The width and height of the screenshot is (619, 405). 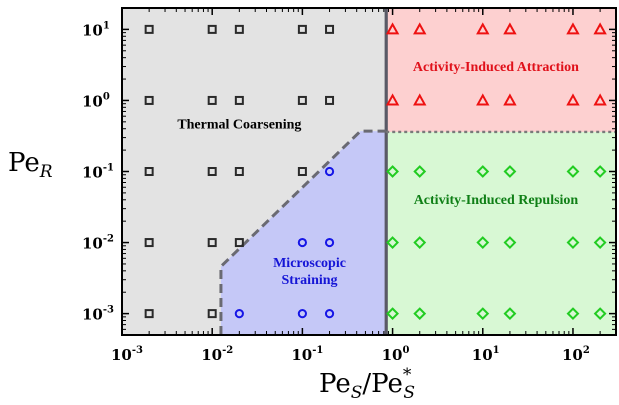 I want to click on x-axis-title-main: Pe, so click(x=335, y=384).